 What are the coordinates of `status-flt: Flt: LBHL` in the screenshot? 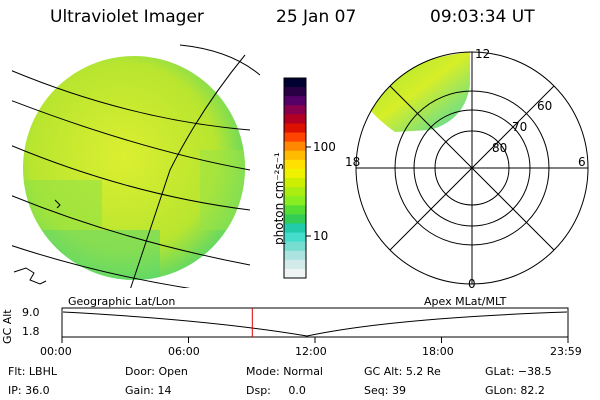 It's located at (32, 371).